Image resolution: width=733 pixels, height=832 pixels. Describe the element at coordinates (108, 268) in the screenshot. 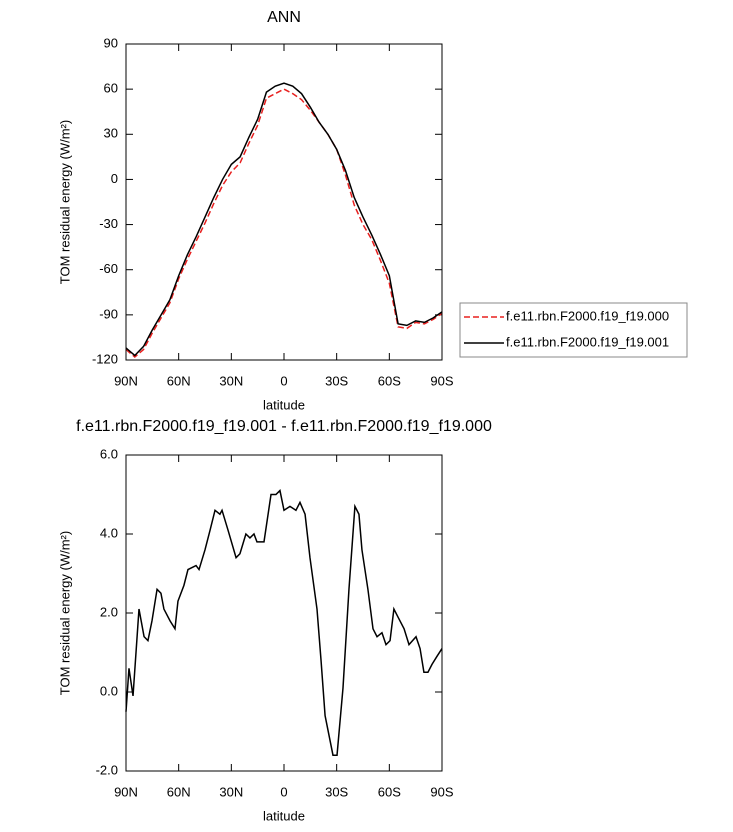

I see `y-tick-label: -60` at that location.